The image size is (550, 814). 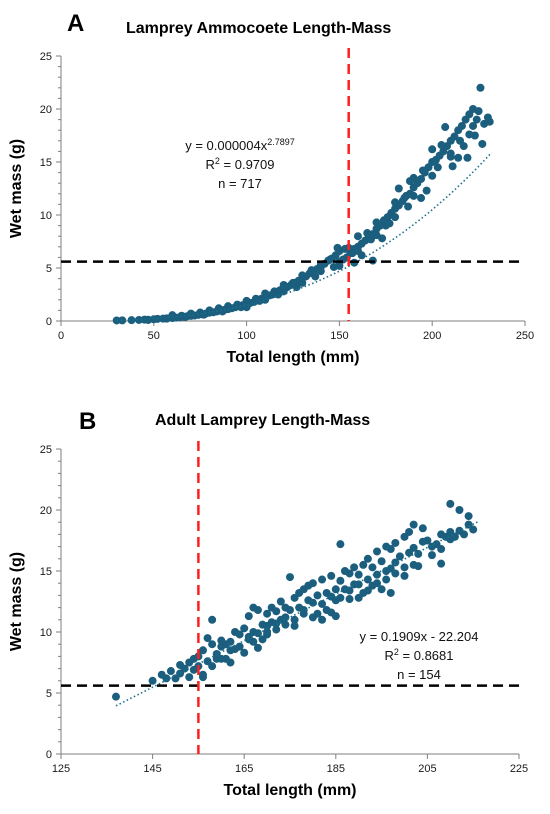 I want to click on equation-label: y = 0.1909x - 22.204, so click(x=419, y=636).